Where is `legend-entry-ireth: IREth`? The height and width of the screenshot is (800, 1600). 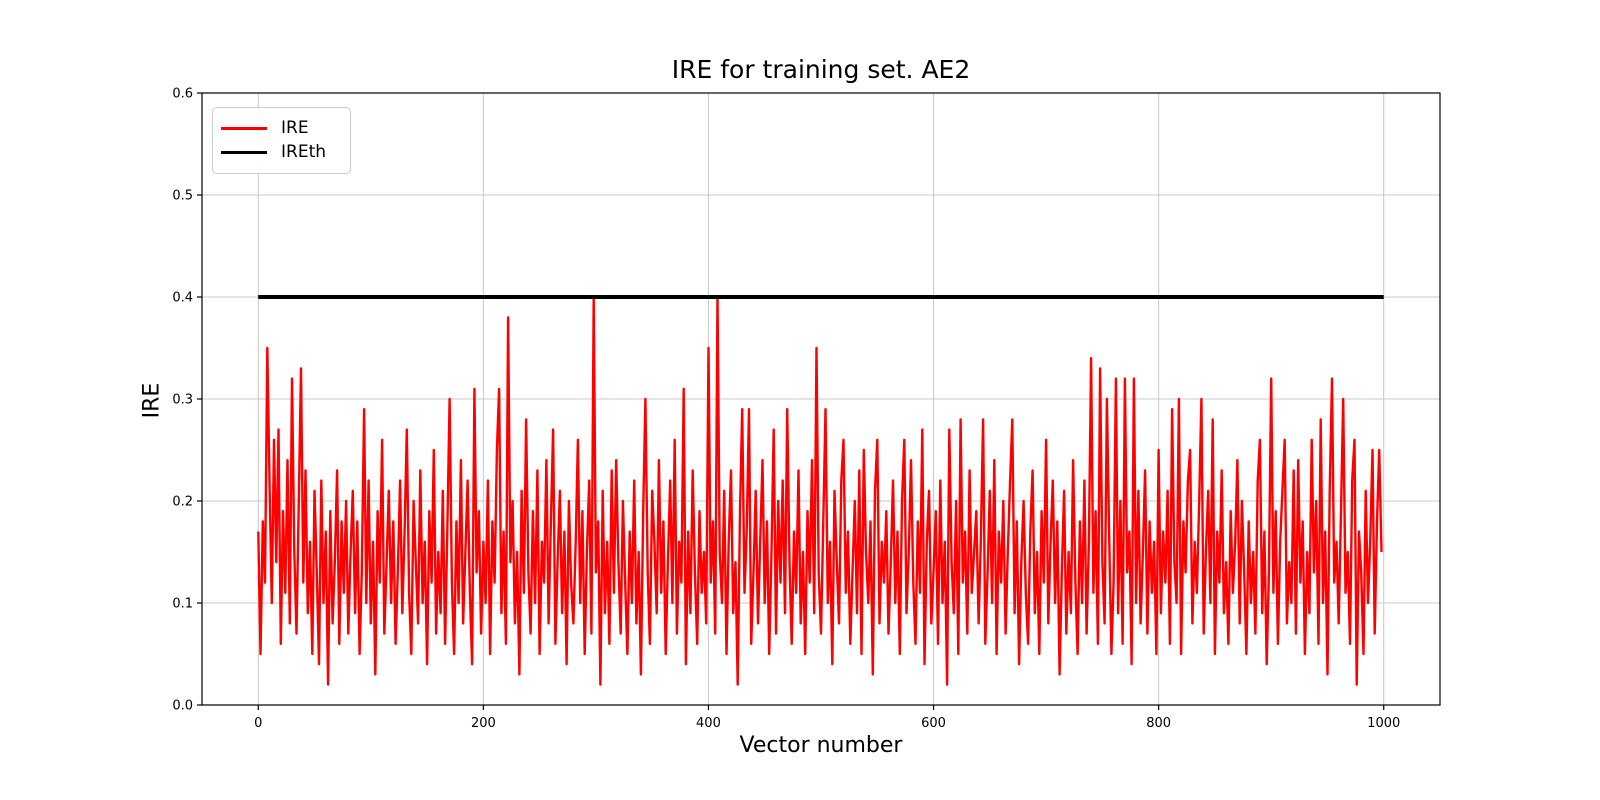
legend-entry-ireth: IREth is located at coordinates (281, 152).